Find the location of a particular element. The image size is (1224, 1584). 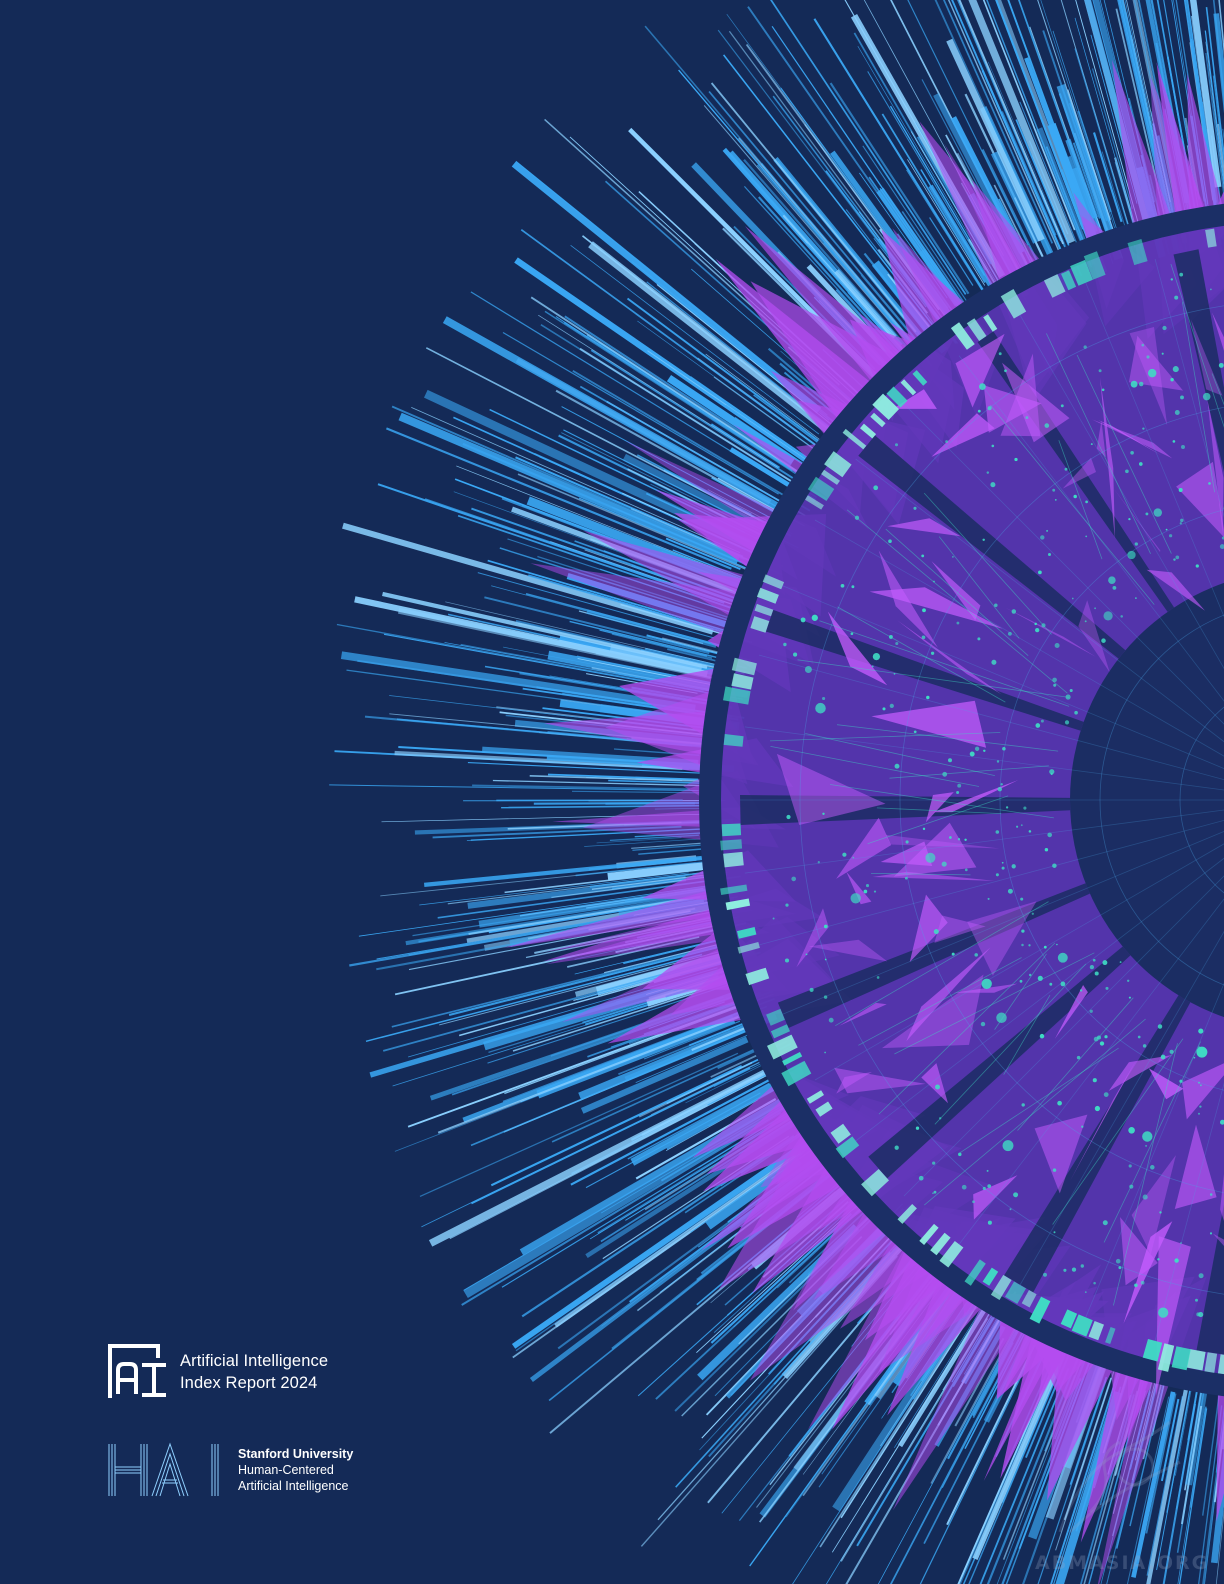

ring-gap is located at coordinates (1198, 361).